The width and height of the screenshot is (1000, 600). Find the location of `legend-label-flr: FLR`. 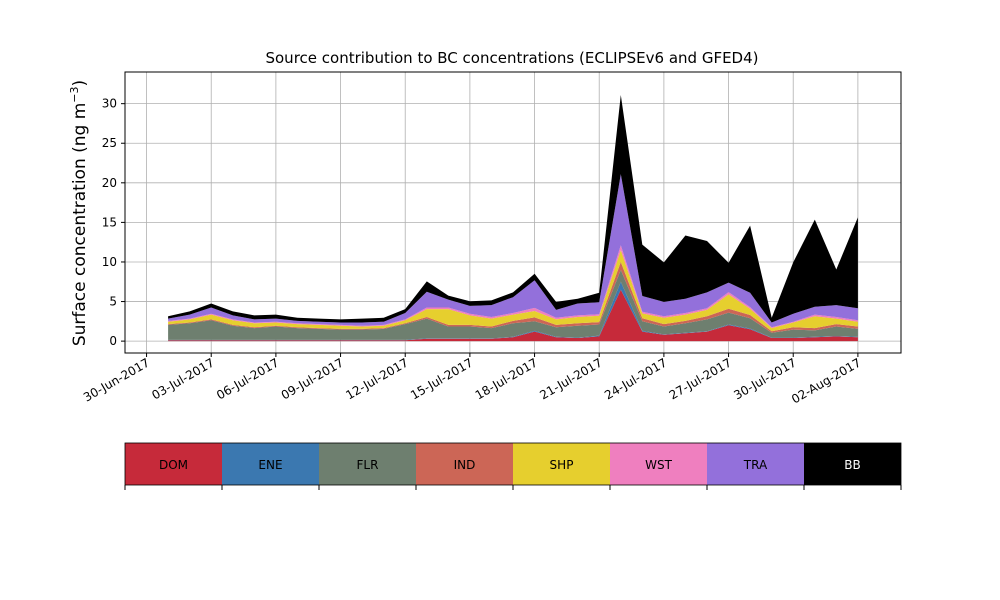

legend-label-flr: FLR is located at coordinates (368, 465).